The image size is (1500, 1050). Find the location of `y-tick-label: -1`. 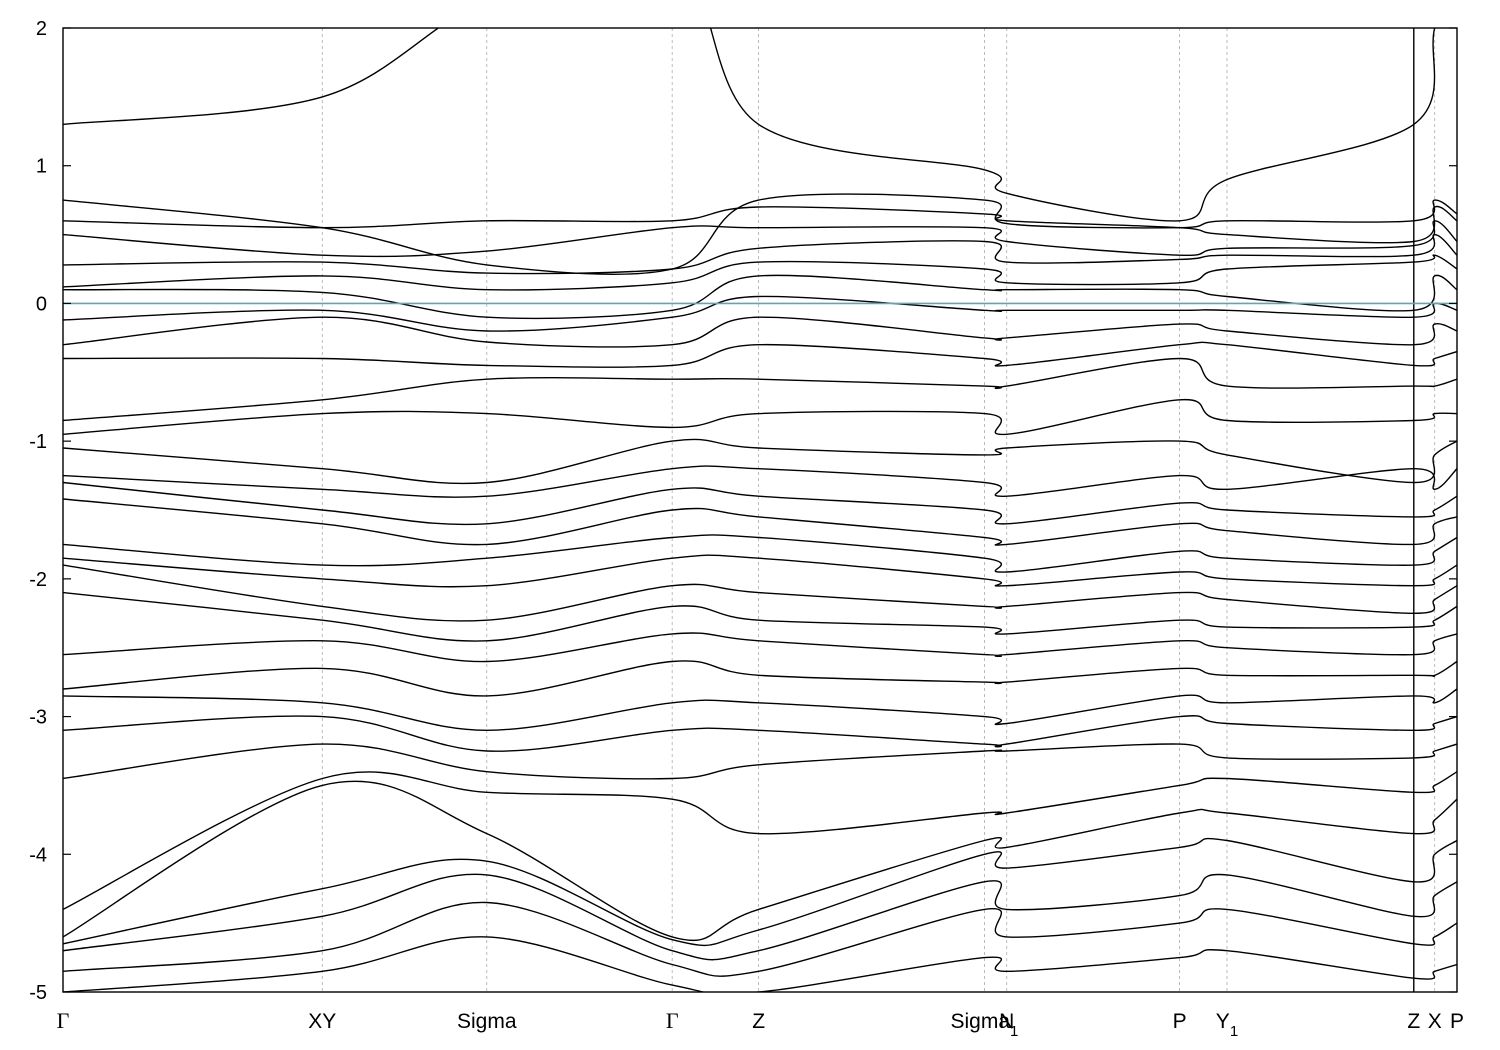

y-tick-label: -1 is located at coordinates (38, 442).